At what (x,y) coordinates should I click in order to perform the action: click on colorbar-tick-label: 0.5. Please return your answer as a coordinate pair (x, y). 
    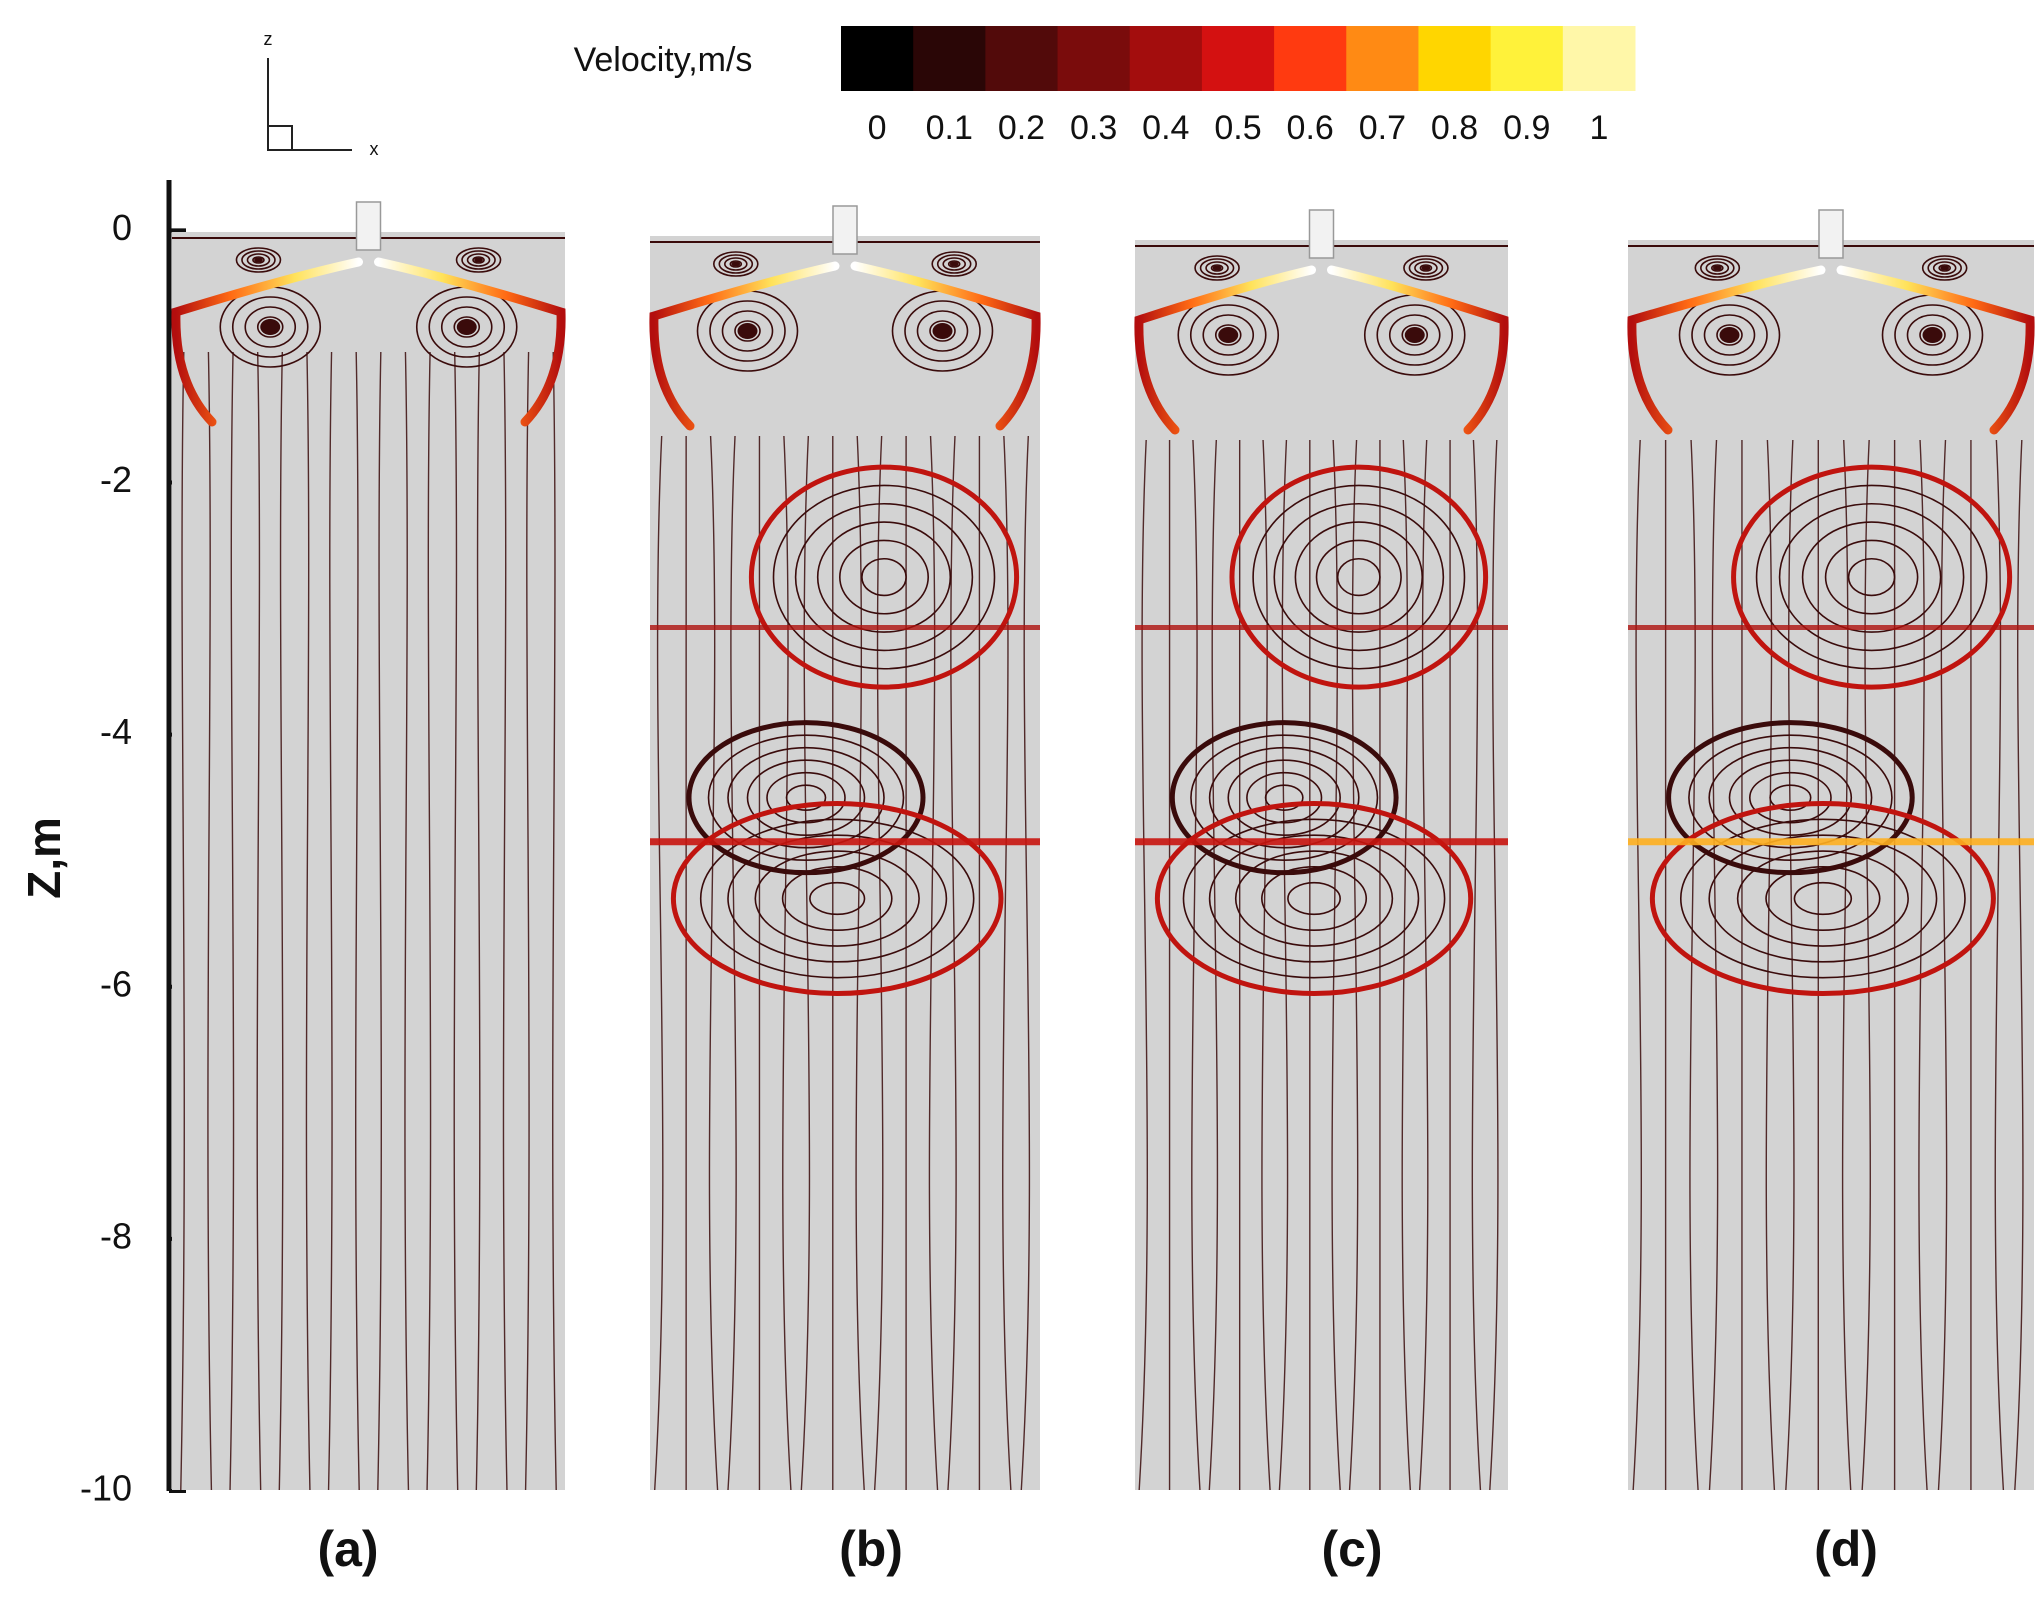
    Looking at the image, I should click on (1237, 128).